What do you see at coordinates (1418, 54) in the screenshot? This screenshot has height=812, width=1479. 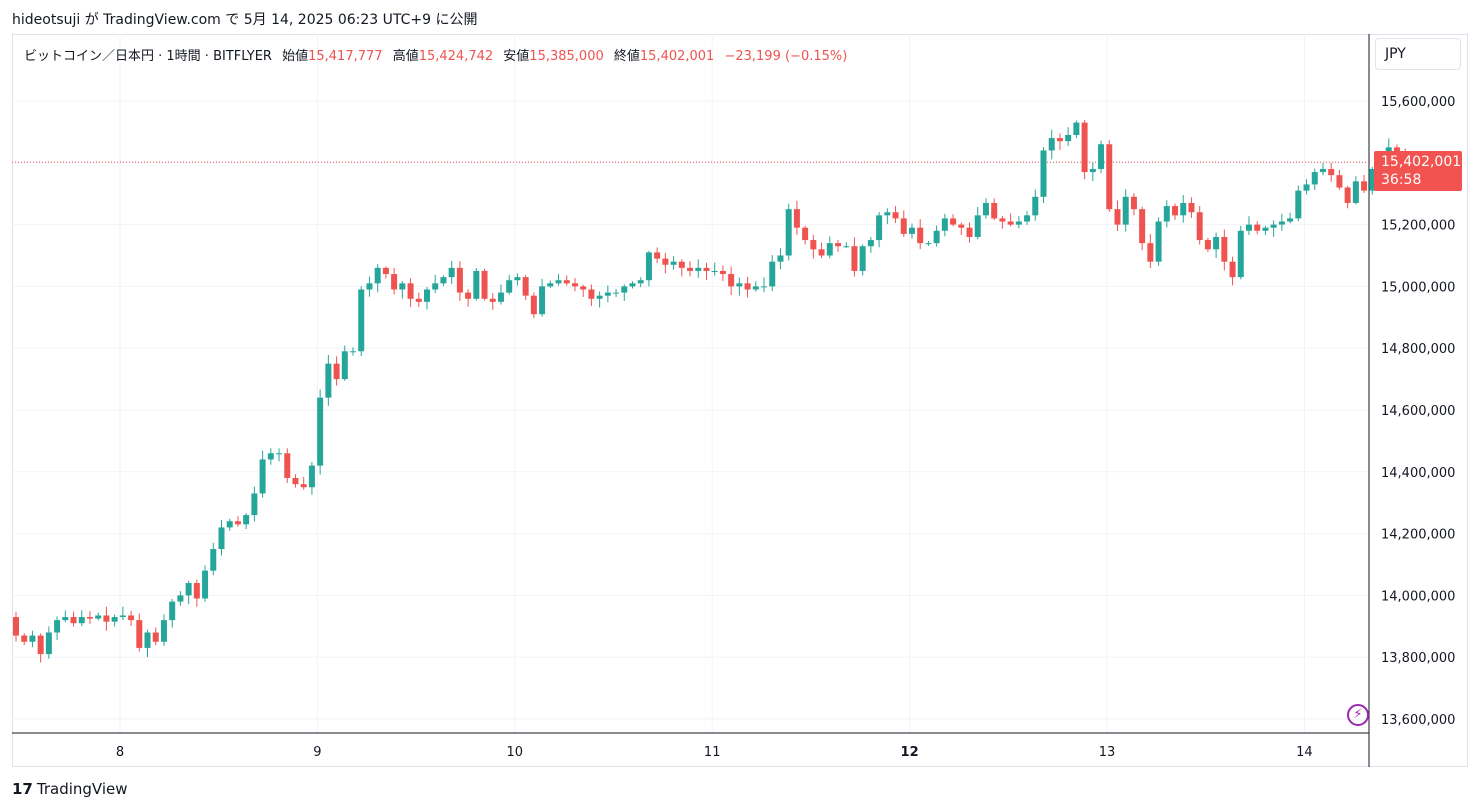 I see `currency-button: JPY` at bounding box center [1418, 54].